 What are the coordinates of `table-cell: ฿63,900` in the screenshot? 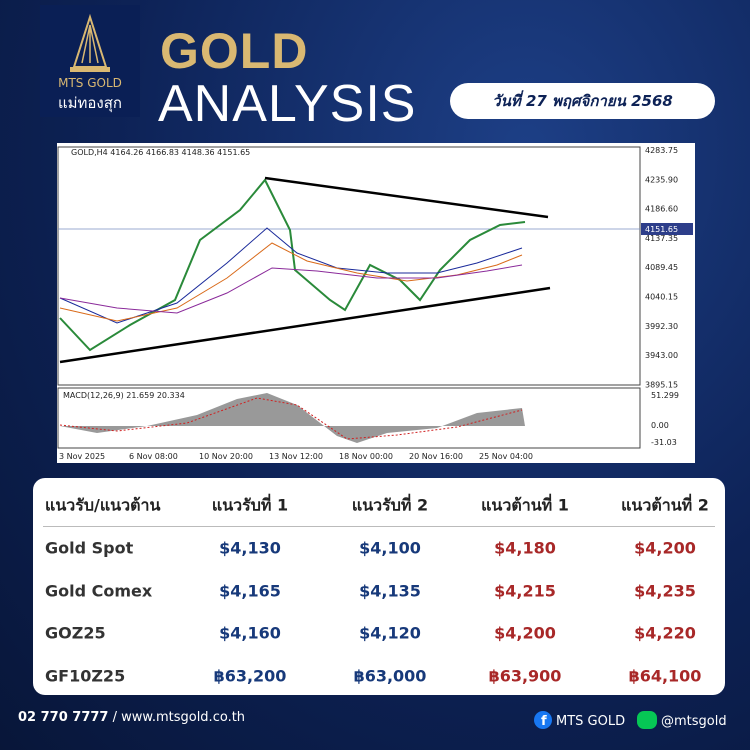 It's located at (525, 675).